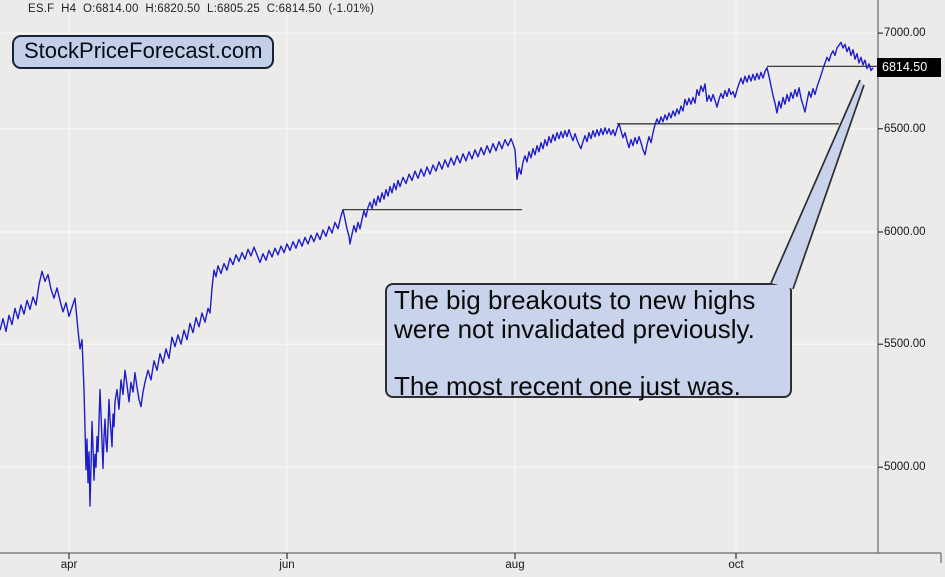  I want to click on time-axis-label: aug, so click(515, 565).